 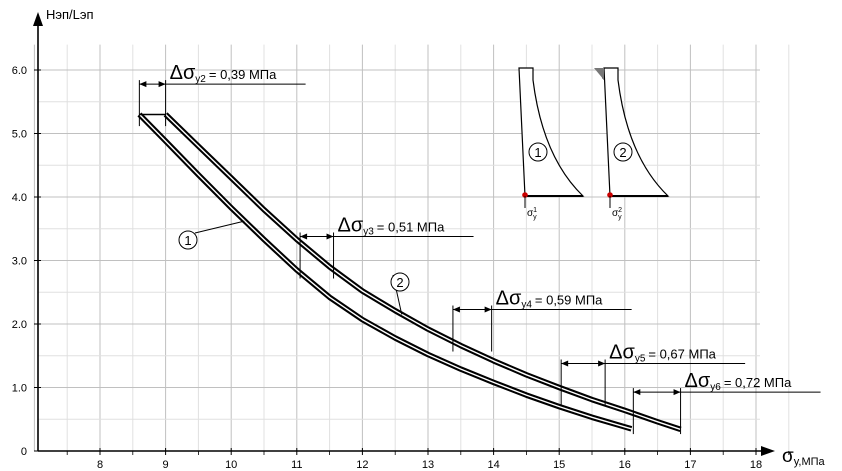 I want to click on delta-value: = 0,67 МПа, so click(x=682, y=354).